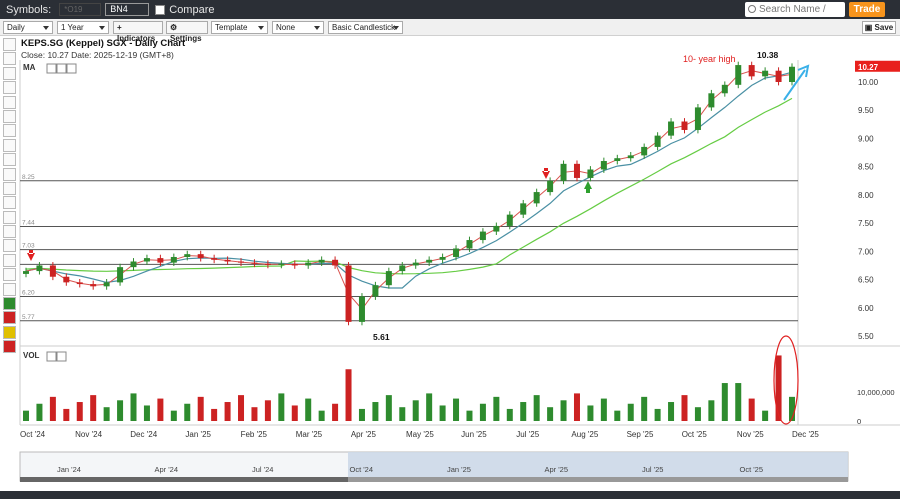 The width and height of the screenshot is (900, 499). I want to click on indicators-button: + Indicators, so click(138, 32).